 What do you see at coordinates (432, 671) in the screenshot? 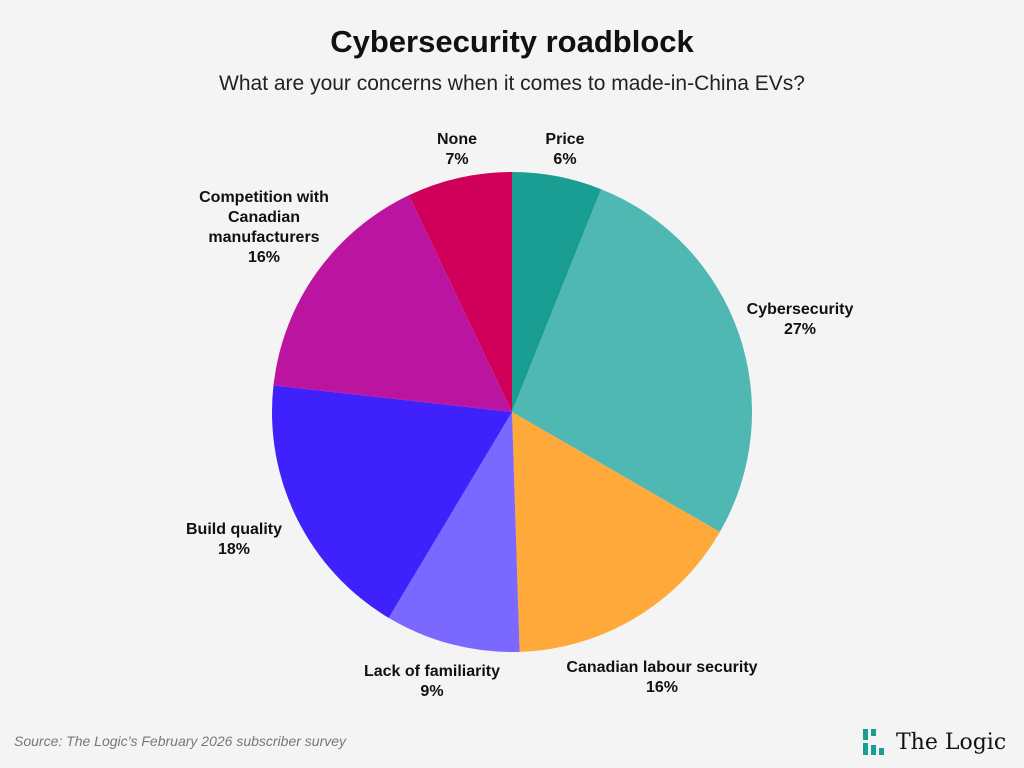
I see `slice-label-name: Lack of familiarity` at bounding box center [432, 671].